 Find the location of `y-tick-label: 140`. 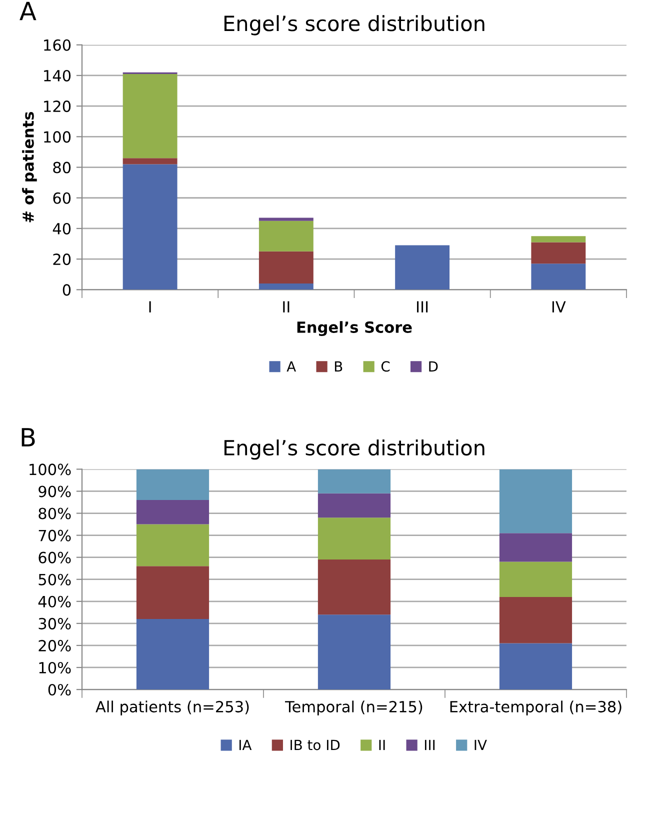

y-tick-label: 140 is located at coordinates (57, 76).